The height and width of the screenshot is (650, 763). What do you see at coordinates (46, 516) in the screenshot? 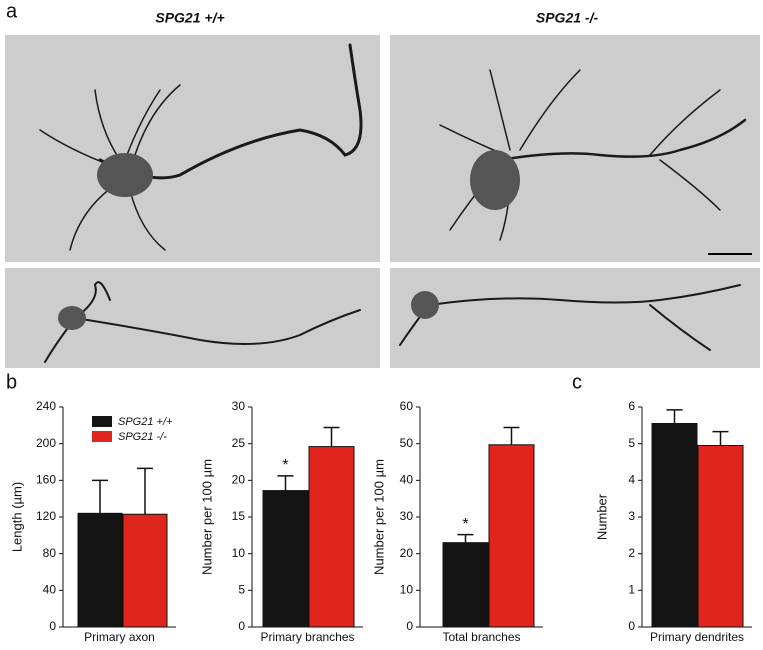
I see `y-tick-label: 120` at bounding box center [46, 516].